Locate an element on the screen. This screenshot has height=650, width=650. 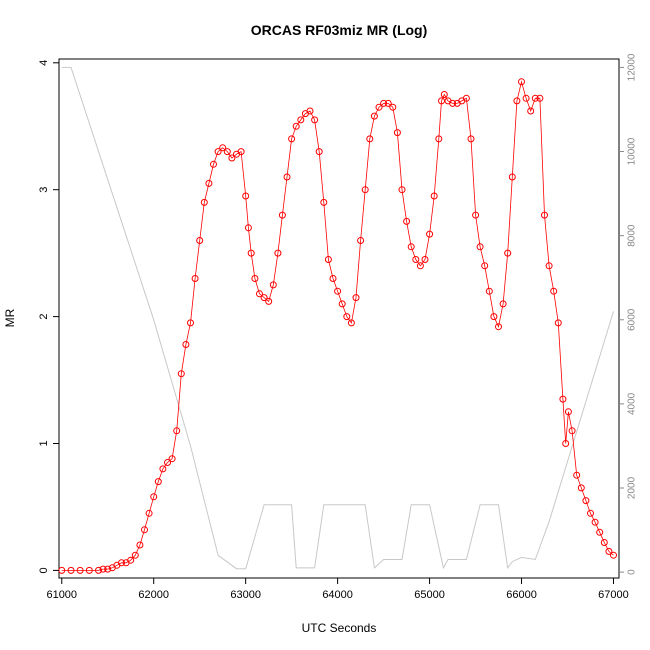
y2-tick-label: 2000 is located at coordinates (632, 487).